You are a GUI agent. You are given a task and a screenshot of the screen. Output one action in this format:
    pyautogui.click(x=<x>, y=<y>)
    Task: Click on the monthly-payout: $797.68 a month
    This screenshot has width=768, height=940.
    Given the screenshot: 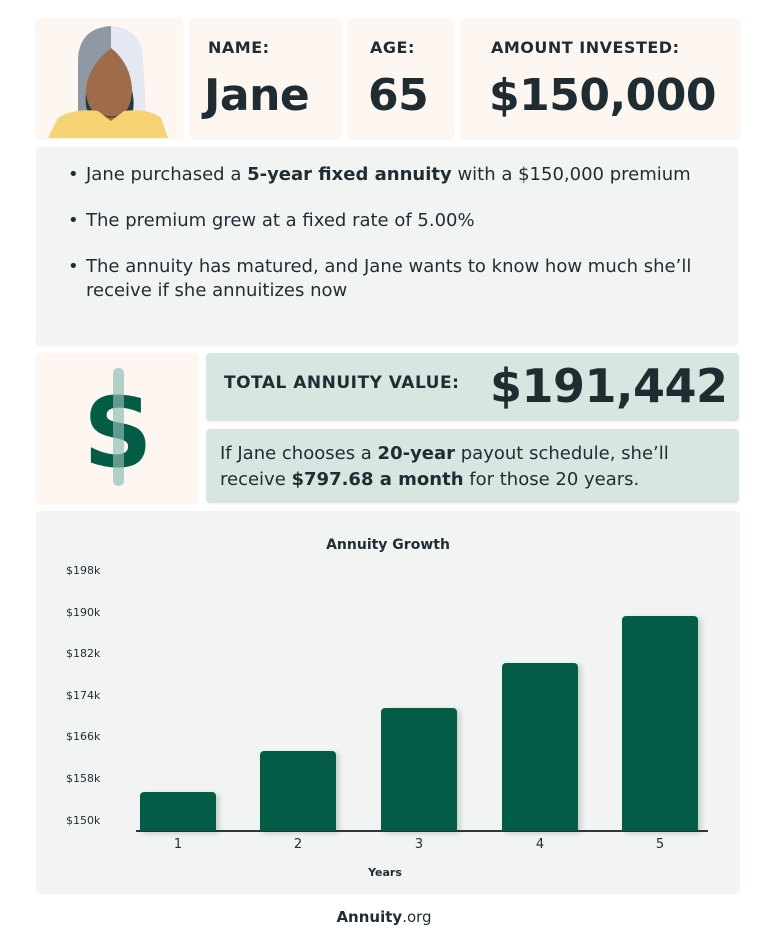 What is the action you would take?
    pyautogui.click(x=377, y=479)
    